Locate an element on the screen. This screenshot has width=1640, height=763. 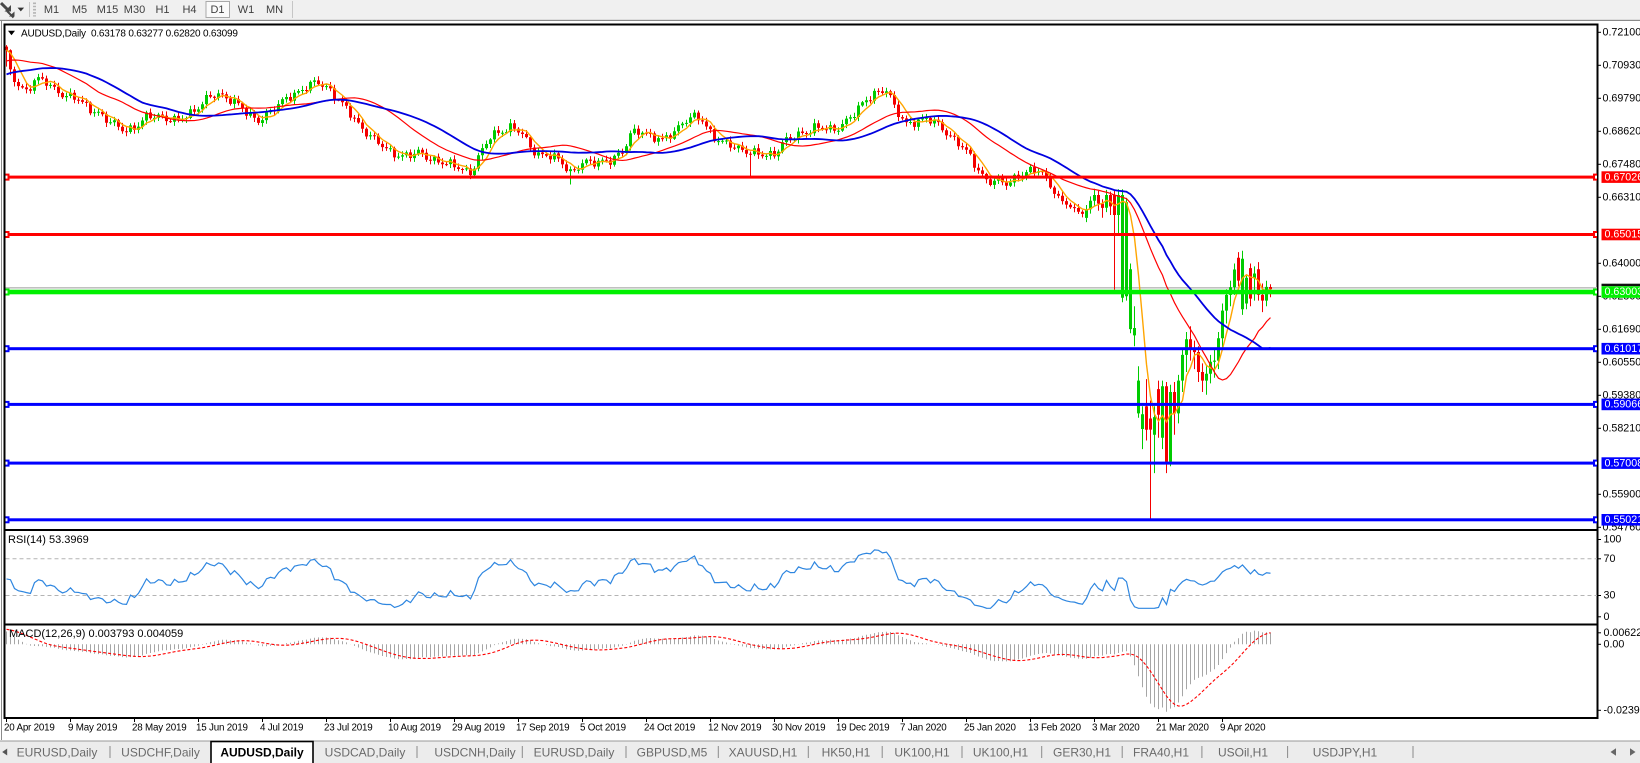
svg-text: 7 Jan 2020 is located at coordinates (923, 727).